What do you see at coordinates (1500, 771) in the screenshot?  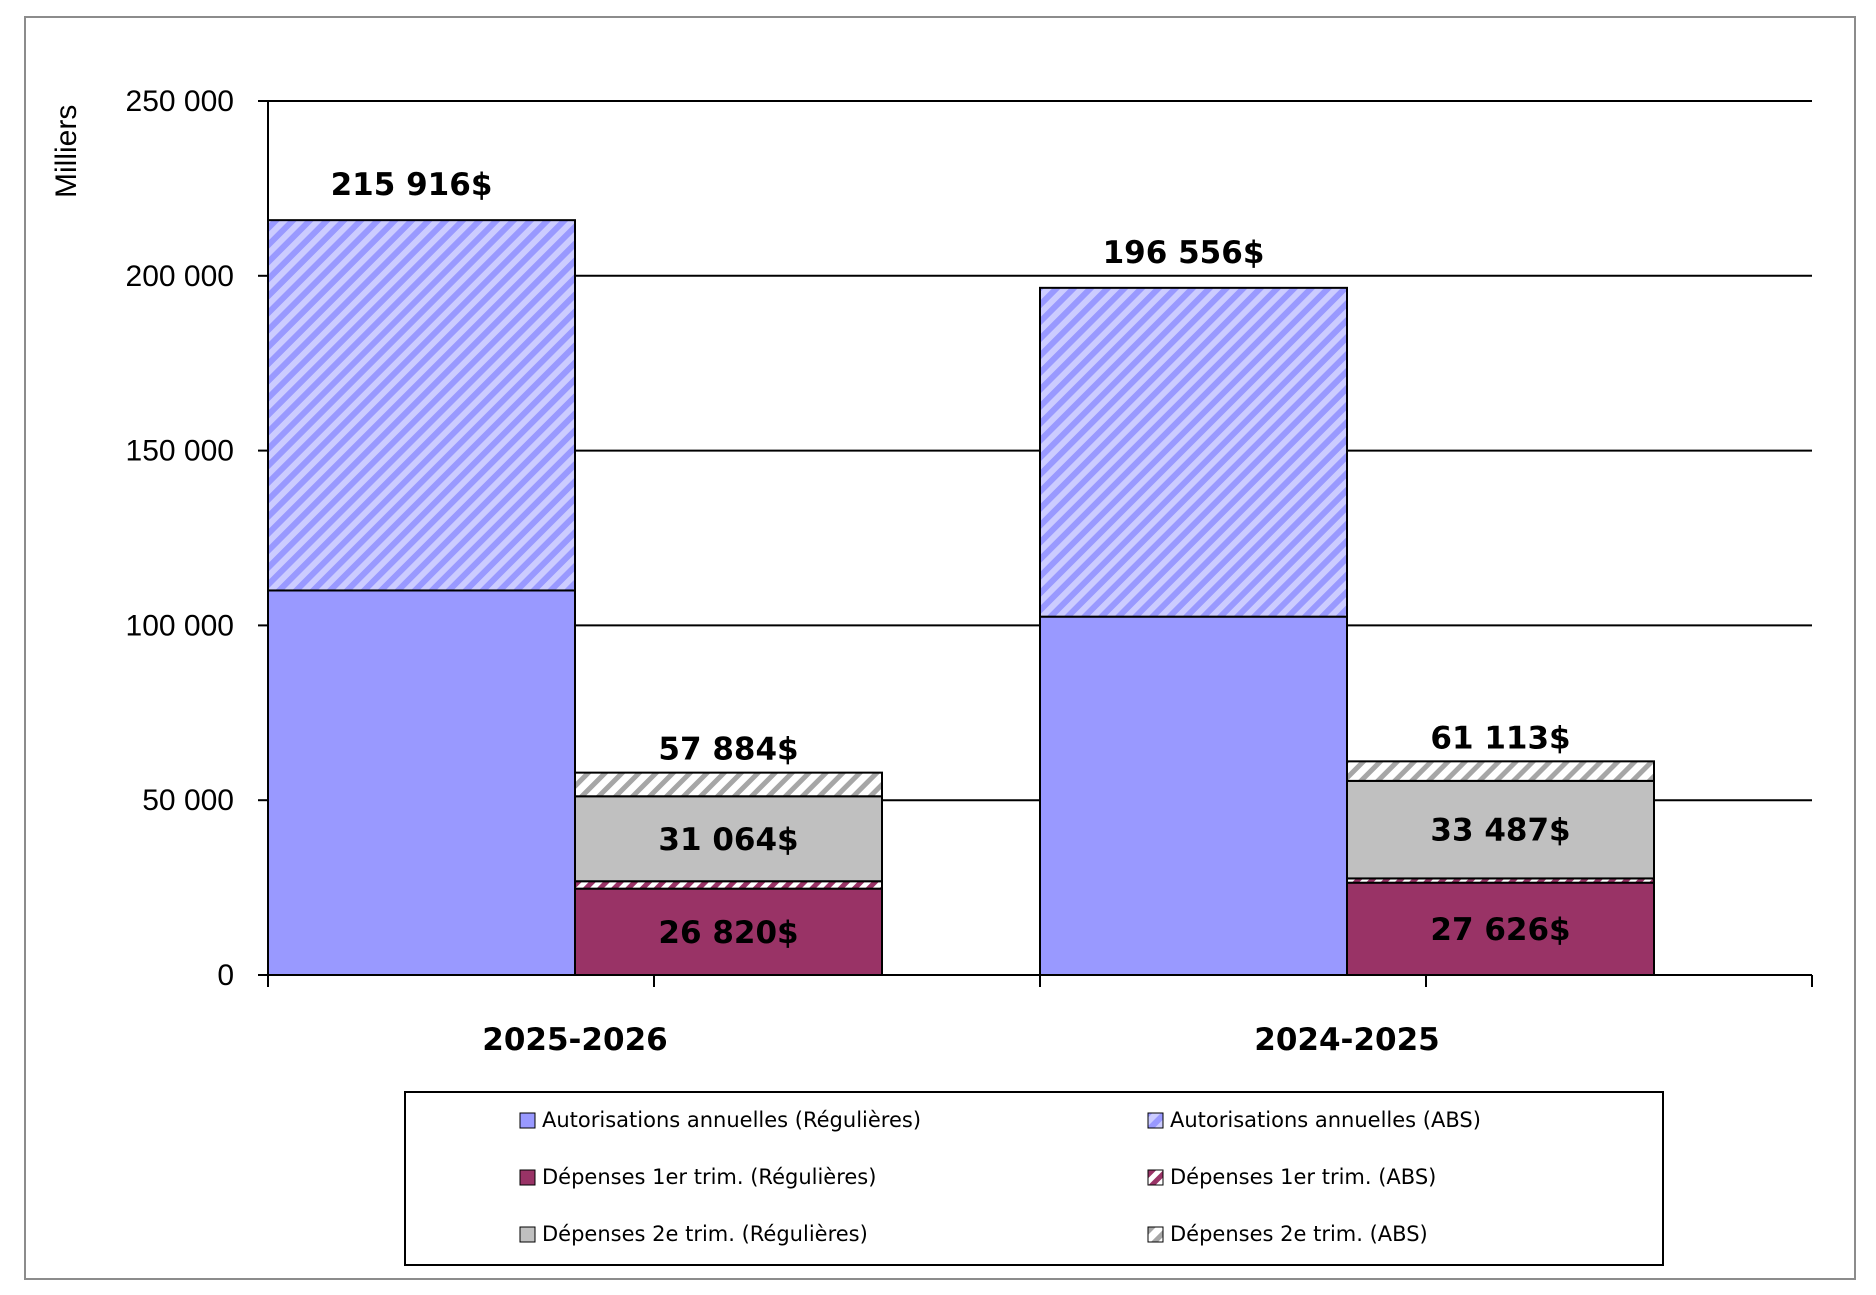 I see `bar-d-penses-2e-trim-abs--2024-2025` at bounding box center [1500, 771].